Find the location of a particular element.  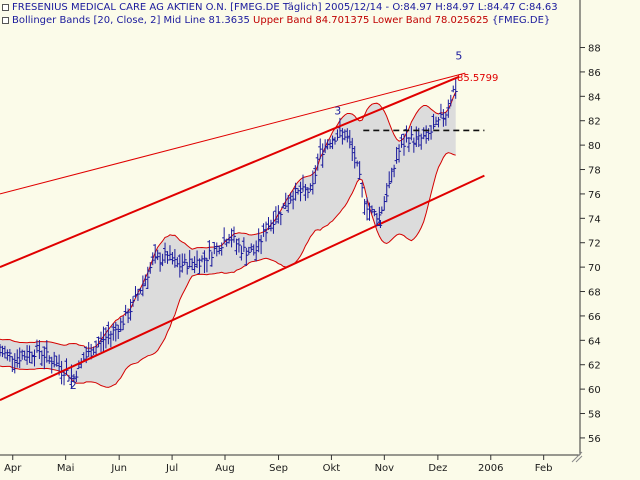

y-tick-label: 64 is located at coordinates (594, 341).